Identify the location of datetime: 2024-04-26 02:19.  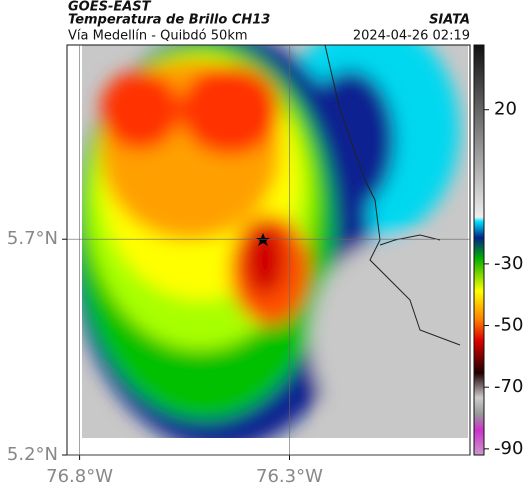
(411, 36).